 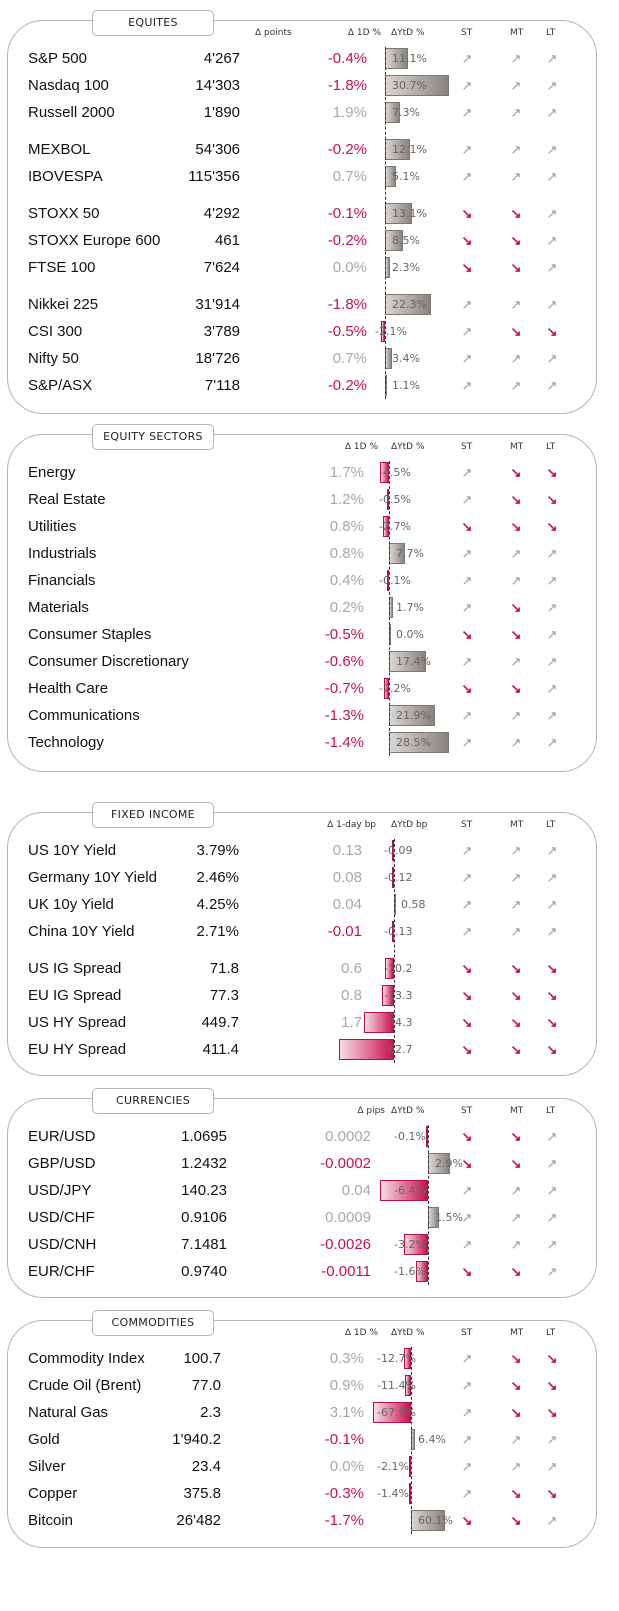 What do you see at coordinates (413, 904) in the screenshot?
I see `row-ytd: 0.58` at bounding box center [413, 904].